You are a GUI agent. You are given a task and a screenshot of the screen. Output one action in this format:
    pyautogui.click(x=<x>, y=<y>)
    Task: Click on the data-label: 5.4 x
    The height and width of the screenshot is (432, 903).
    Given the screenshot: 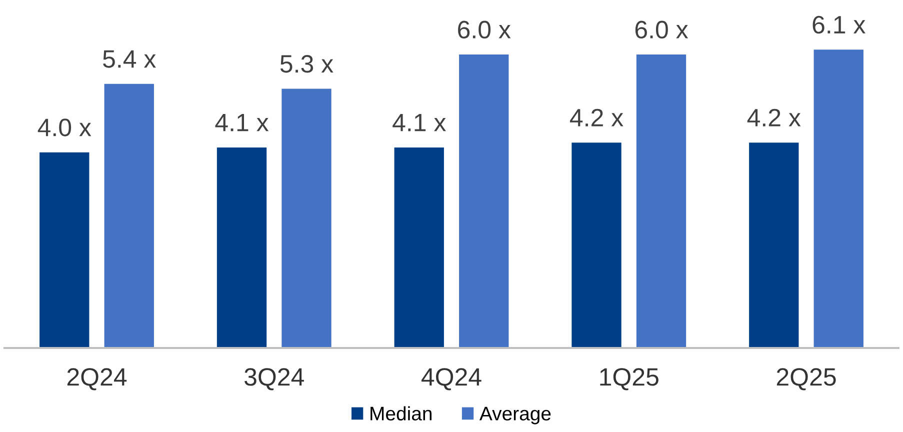 What is the action you would take?
    pyautogui.click(x=129, y=59)
    